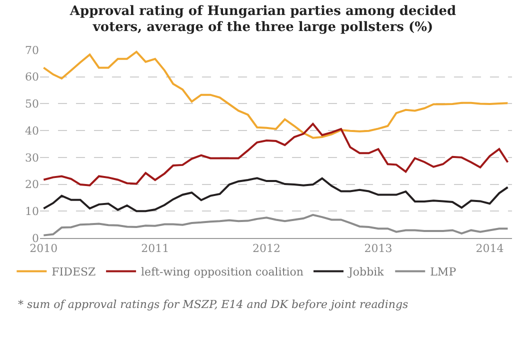  Describe the element at coordinates (35, 238) in the screenshot. I see `y-tick-label: 0` at that location.